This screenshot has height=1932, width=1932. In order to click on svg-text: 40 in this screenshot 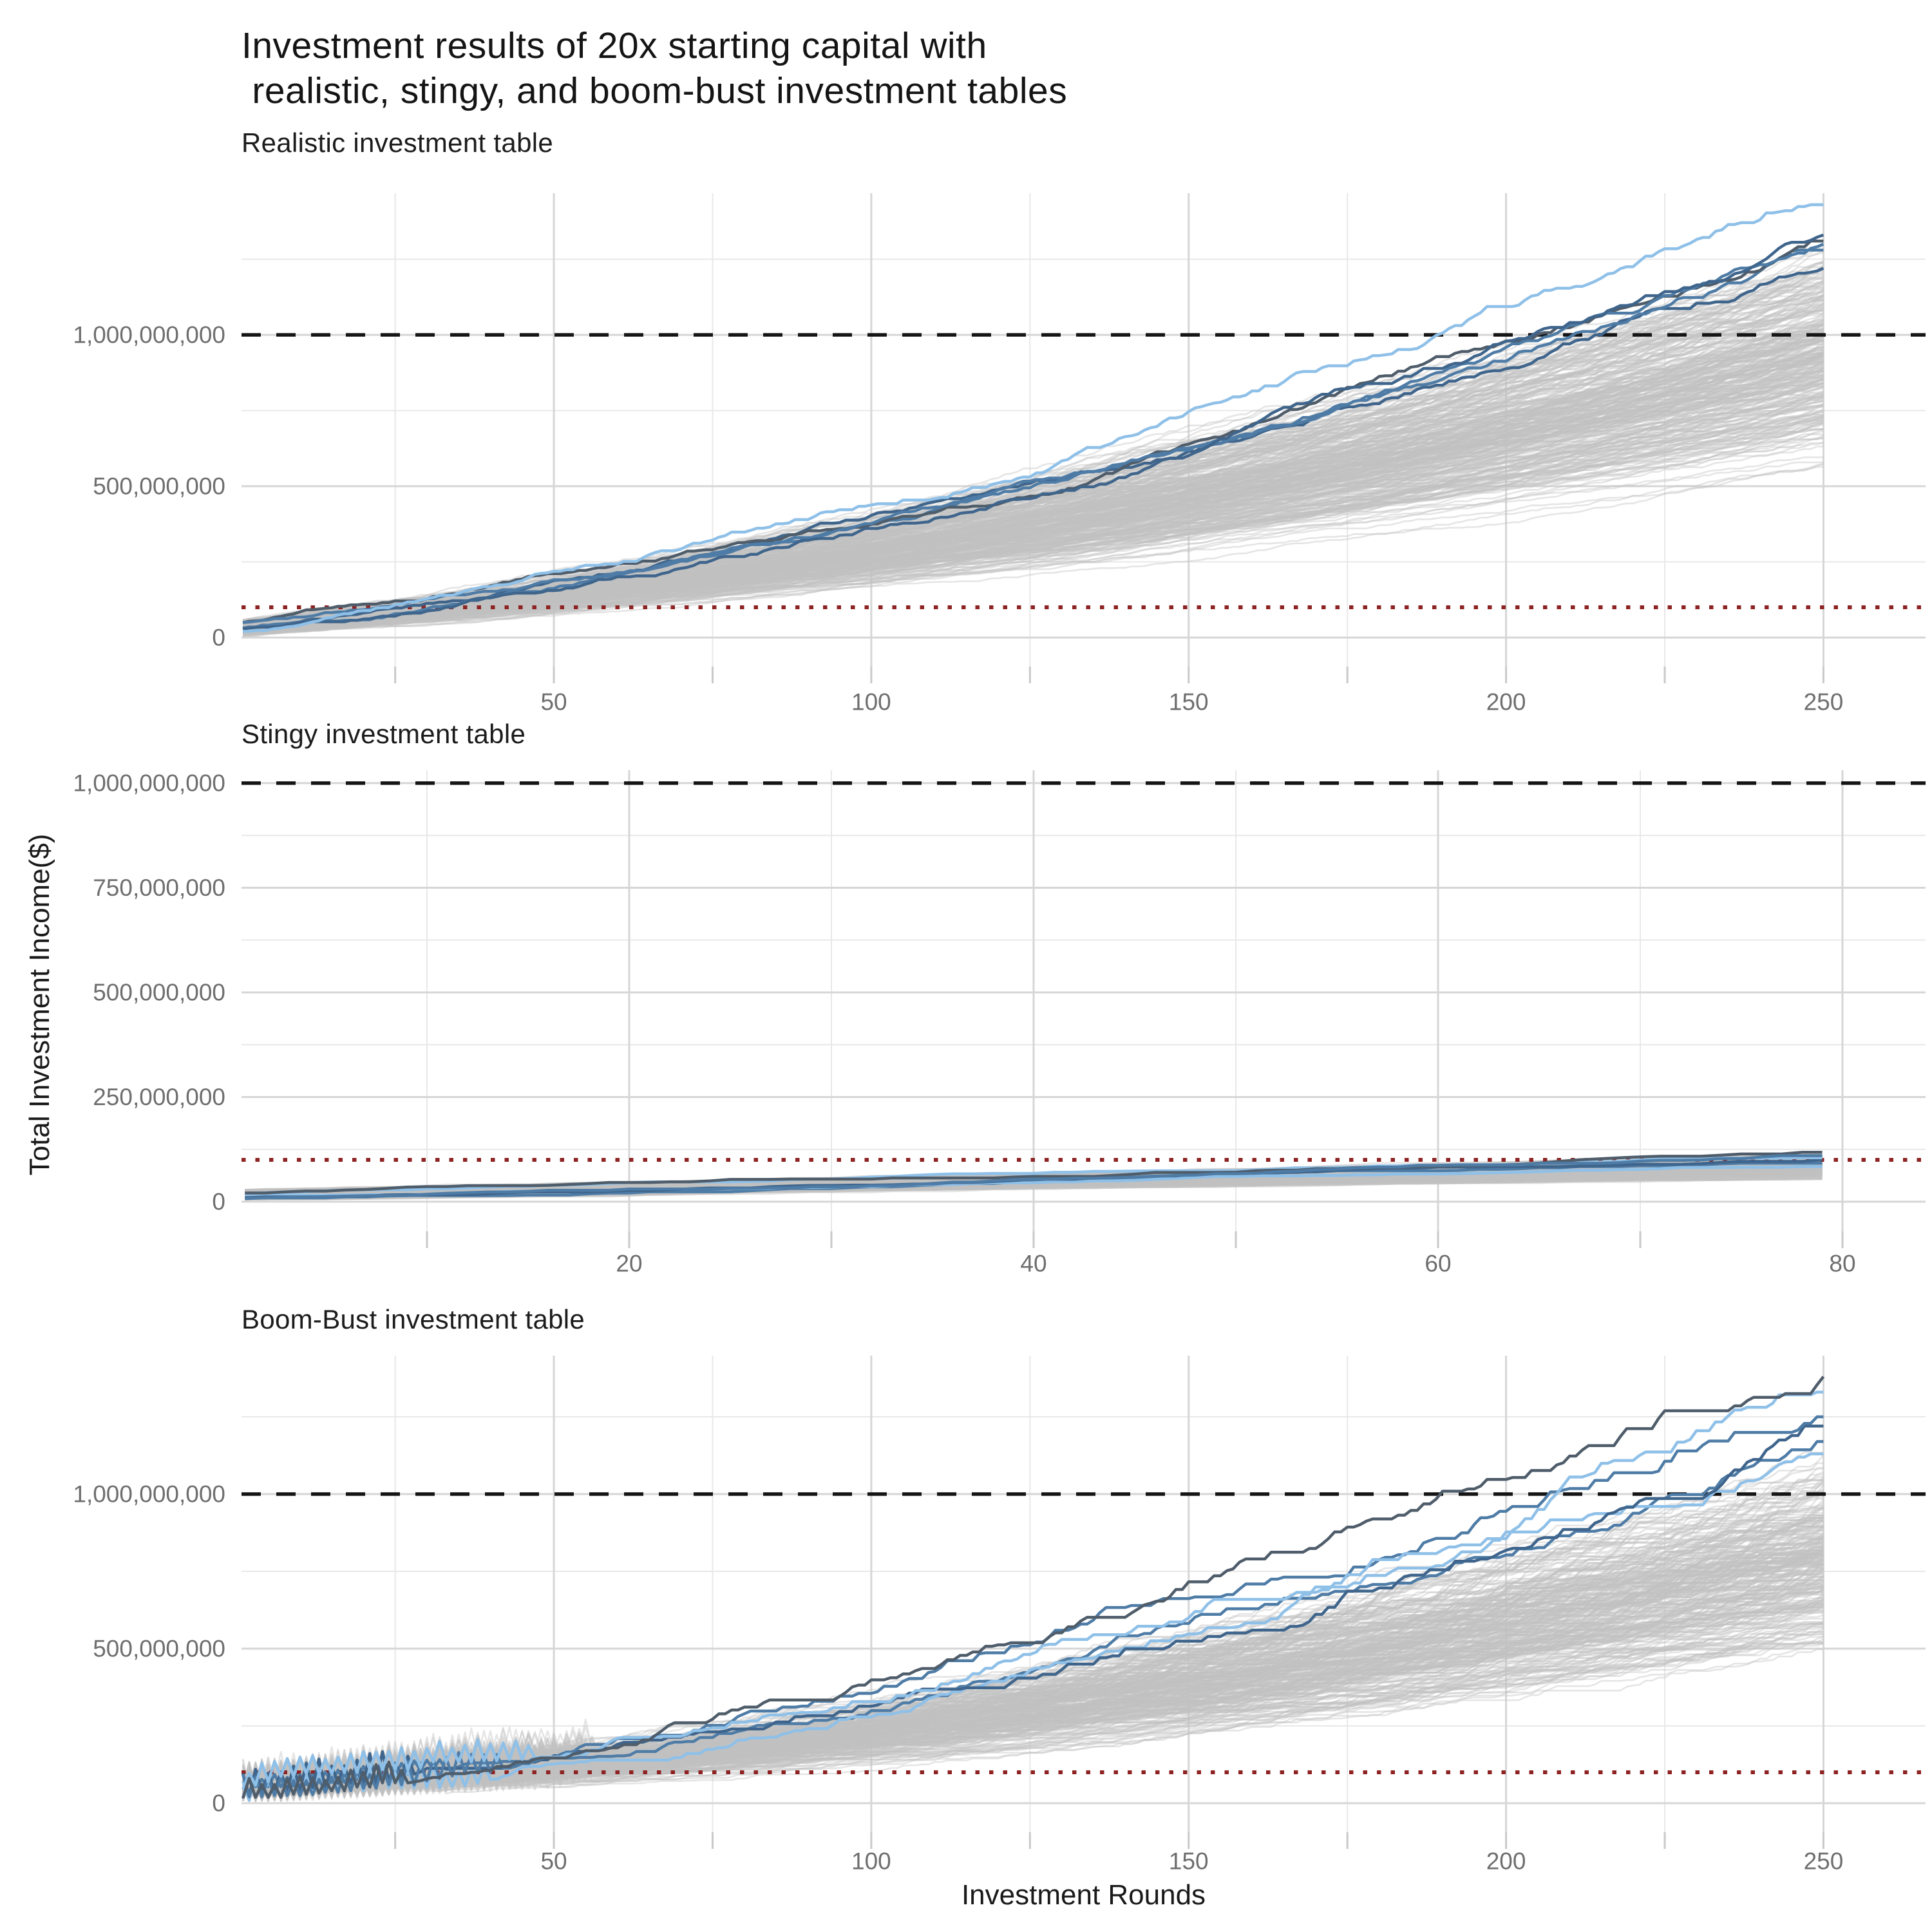, I will do `click(1033, 1264)`.